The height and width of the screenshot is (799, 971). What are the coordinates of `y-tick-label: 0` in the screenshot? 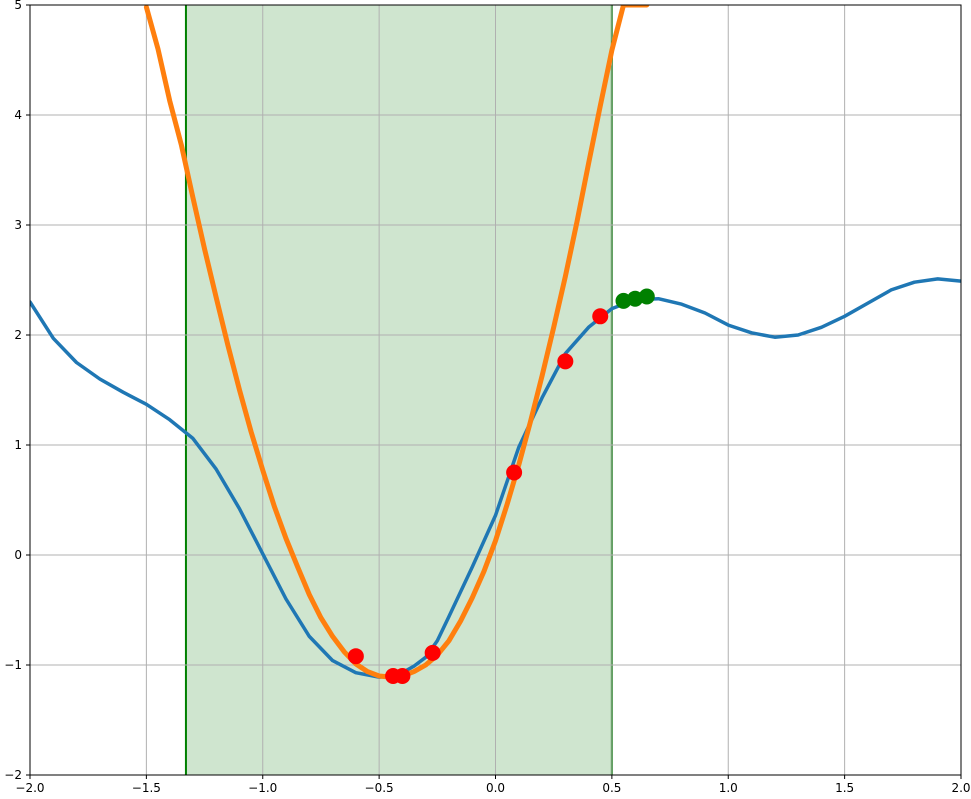 It's located at (18, 555).